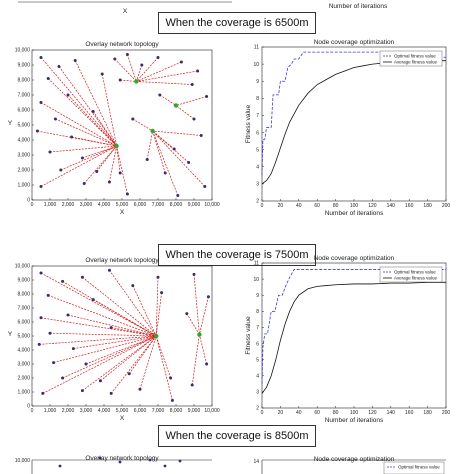 The width and height of the screenshot is (474, 474). Describe the element at coordinates (122, 44) in the screenshot. I see `chart-title: Overlay network topology` at that location.